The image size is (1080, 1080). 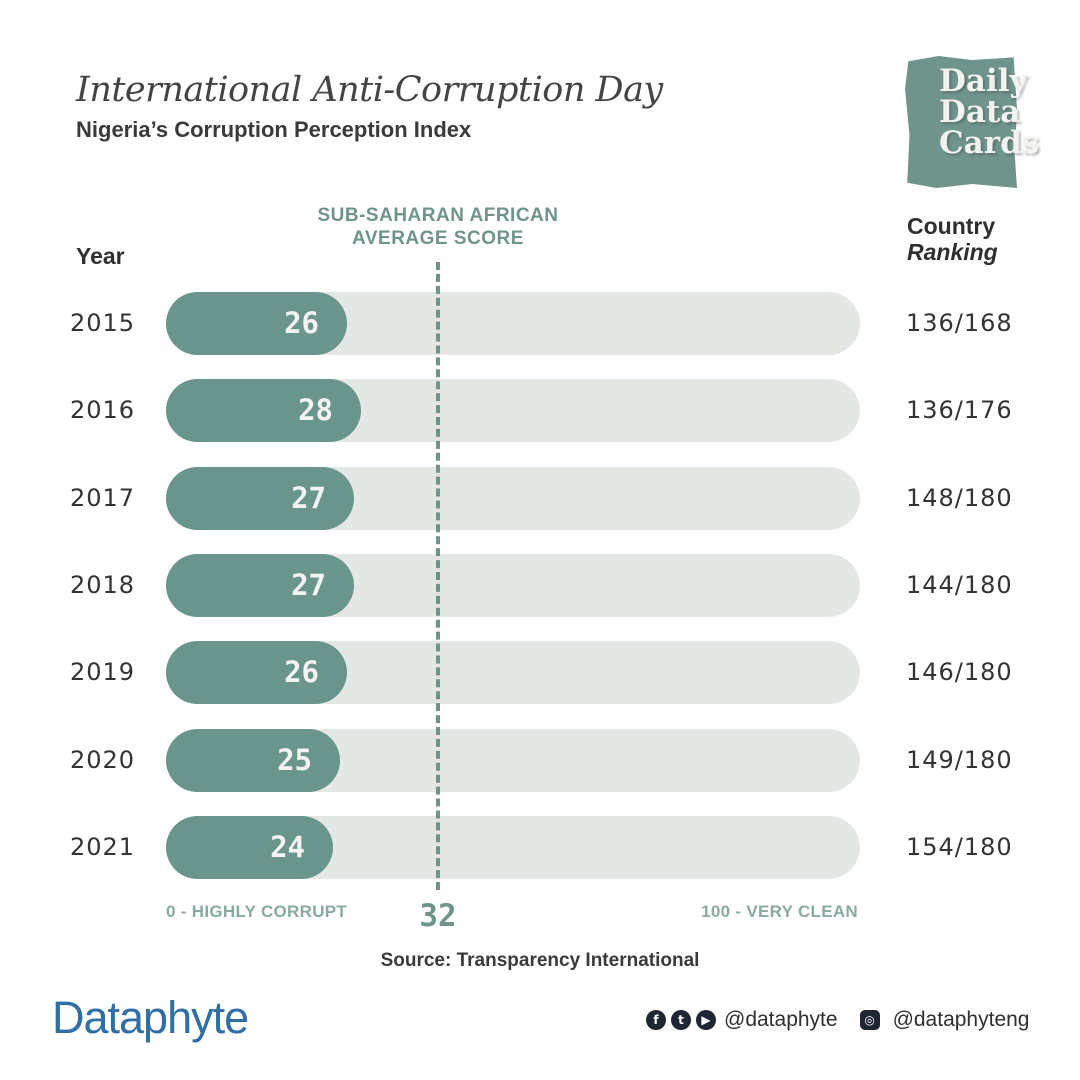 I want to click on source-note: Source: Transparency International, so click(x=540, y=960).